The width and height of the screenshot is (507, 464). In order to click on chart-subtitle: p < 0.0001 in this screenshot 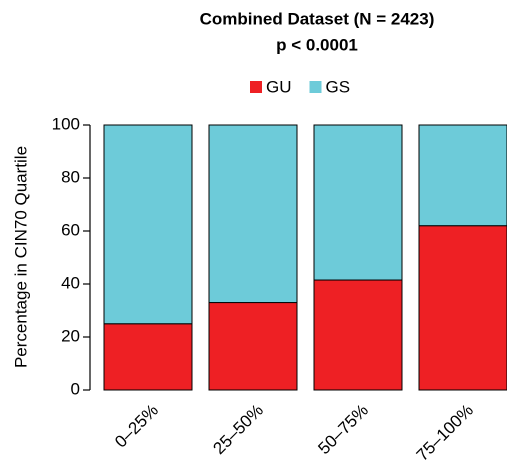, I will do `click(317, 44)`.